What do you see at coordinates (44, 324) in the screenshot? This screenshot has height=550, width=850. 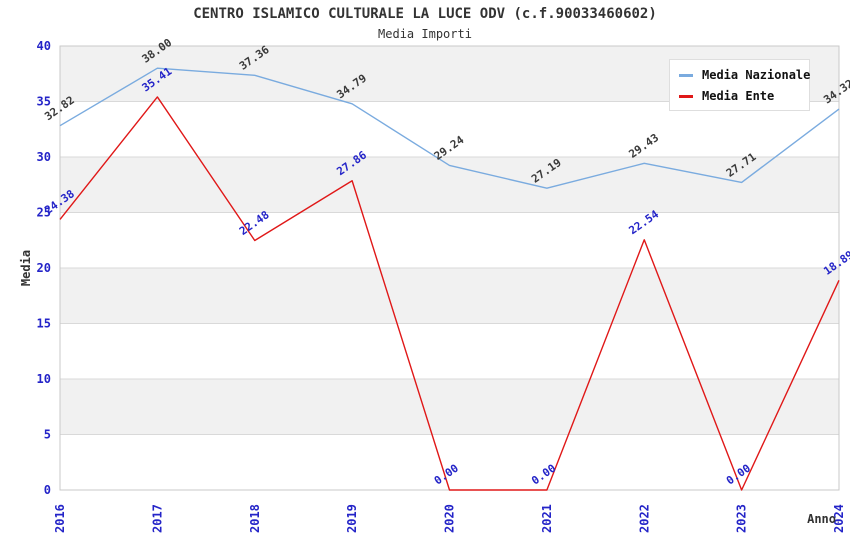 I see `y-tick-label: 15` at bounding box center [44, 324].